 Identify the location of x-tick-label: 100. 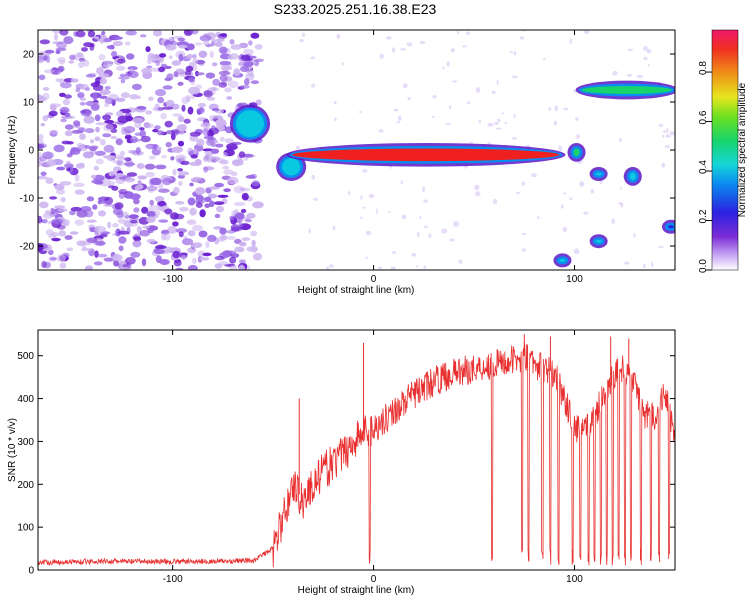
(574, 579).